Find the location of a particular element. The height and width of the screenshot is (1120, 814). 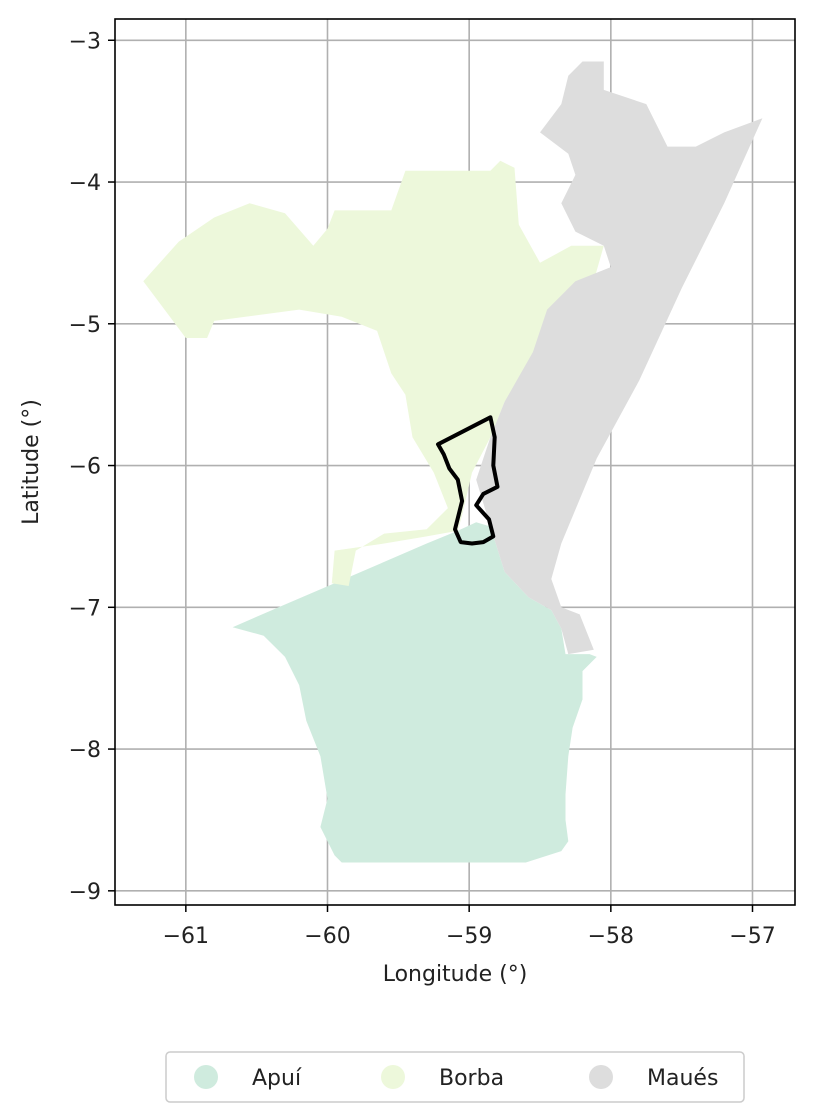

y-tick-label-0: −3 is located at coordinates (85, 41).